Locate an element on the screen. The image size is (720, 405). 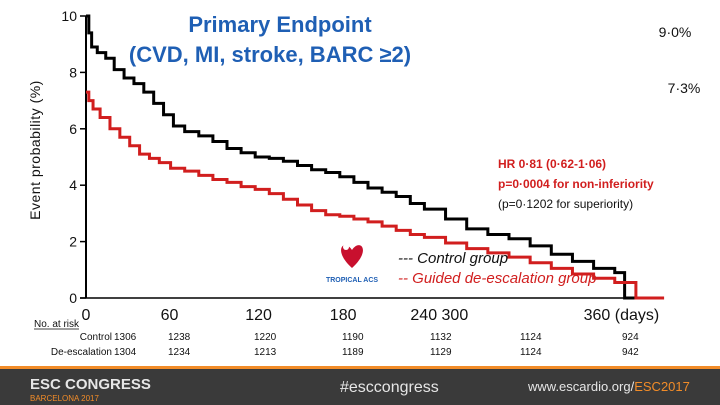
footer-accent-line is located at coordinates (360, 367).